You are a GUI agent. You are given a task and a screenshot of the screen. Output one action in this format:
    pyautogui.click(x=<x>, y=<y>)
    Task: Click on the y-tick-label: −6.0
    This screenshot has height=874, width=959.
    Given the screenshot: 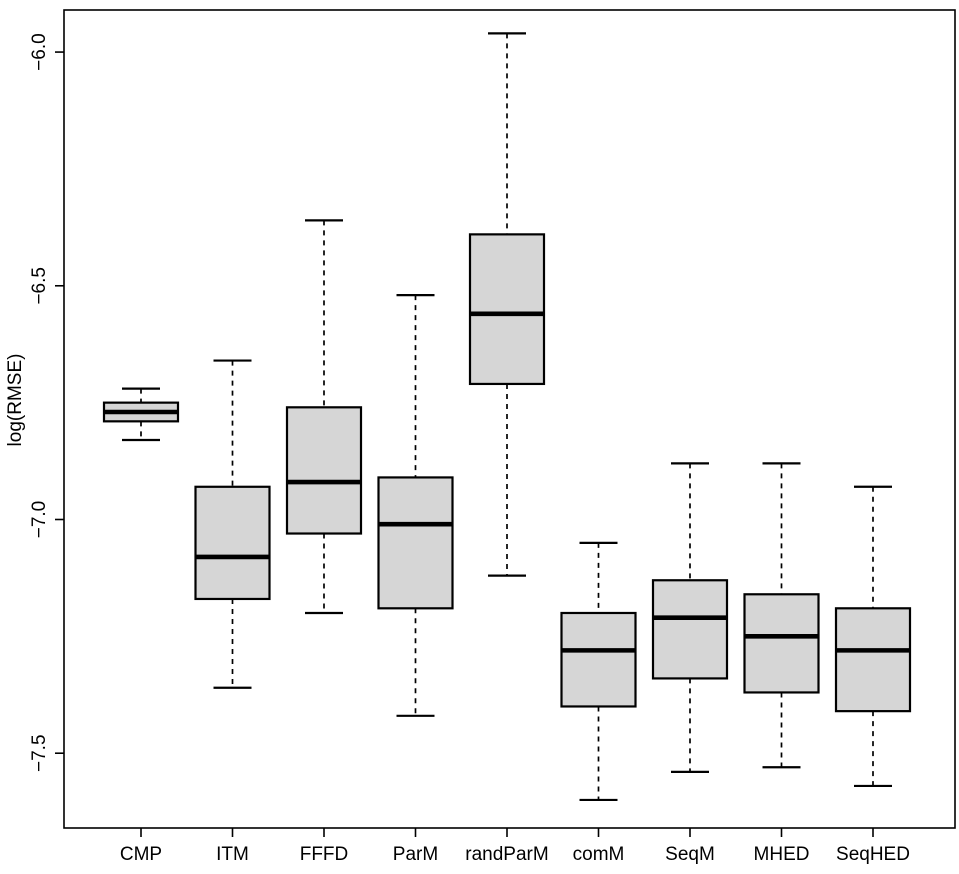 What is the action you would take?
    pyautogui.click(x=39, y=52)
    